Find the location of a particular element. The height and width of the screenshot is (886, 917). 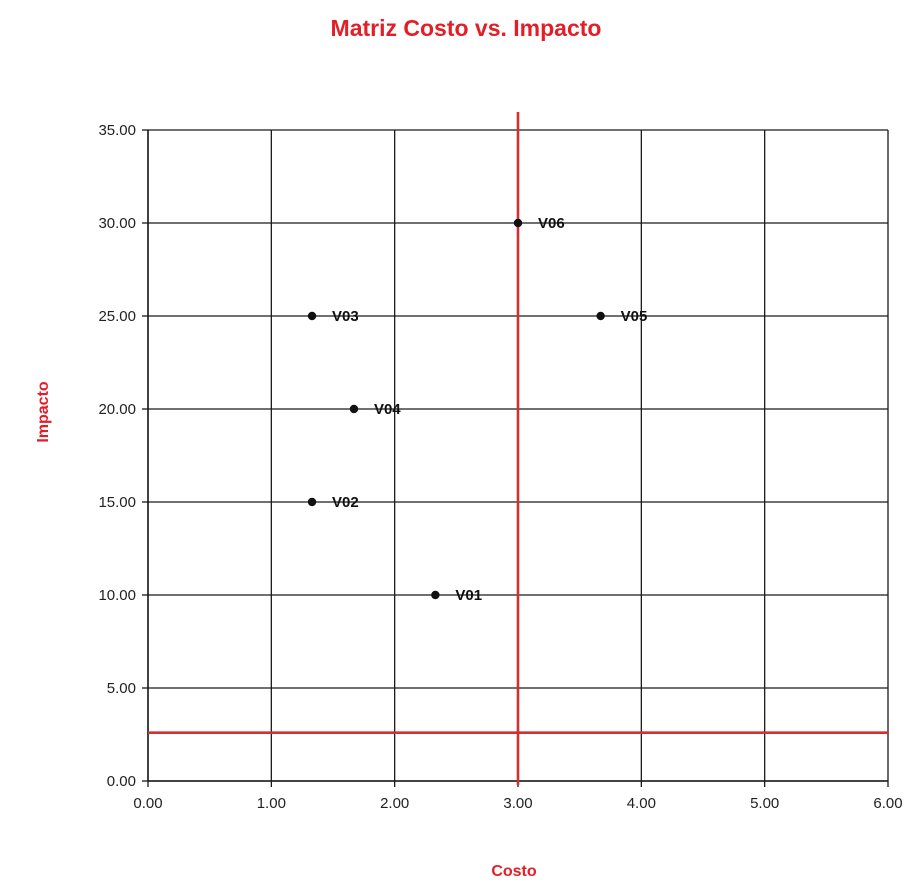

y-tick-label: 5.00 is located at coordinates (121, 688).